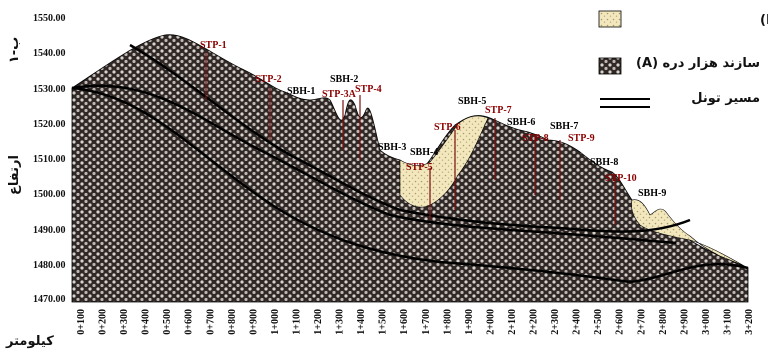 Image resolution: width=768 pixels, height=363 pixels. Describe the element at coordinates (81, 322) in the screenshot. I see `x-tick-label: 0+100` at that location.